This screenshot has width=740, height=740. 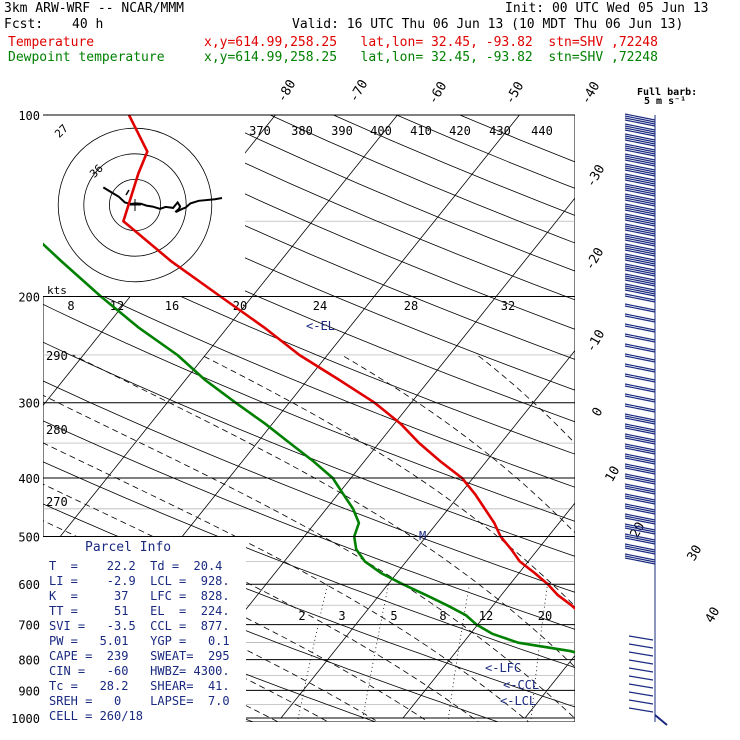 What do you see at coordinates (302, 131) in the screenshot?
I see `theta-label: 380` at bounding box center [302, 131].